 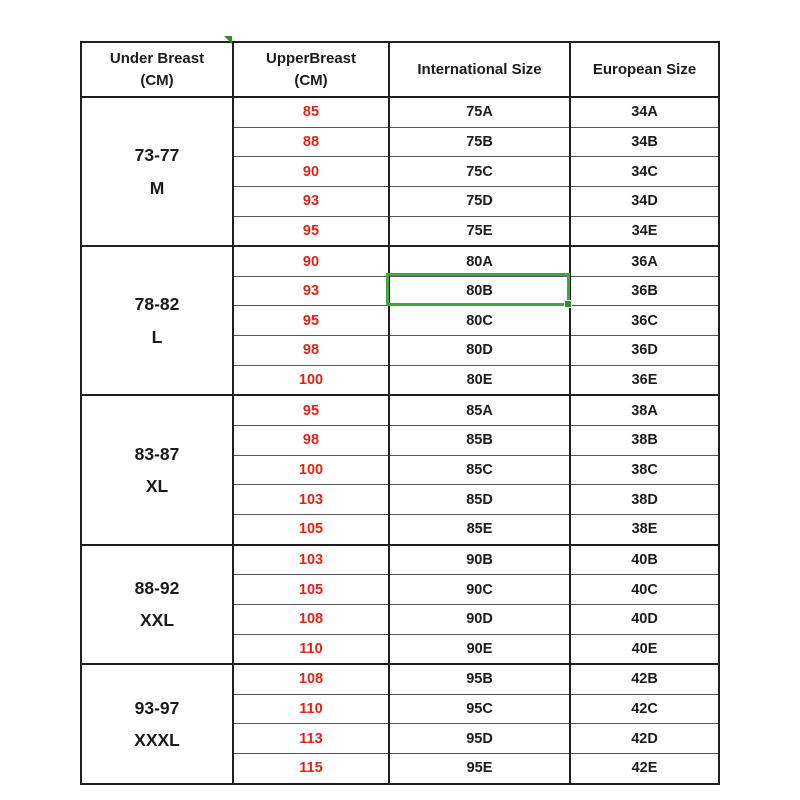 I want to click on international-size-cell: 75D, so click(x=479, y=201).